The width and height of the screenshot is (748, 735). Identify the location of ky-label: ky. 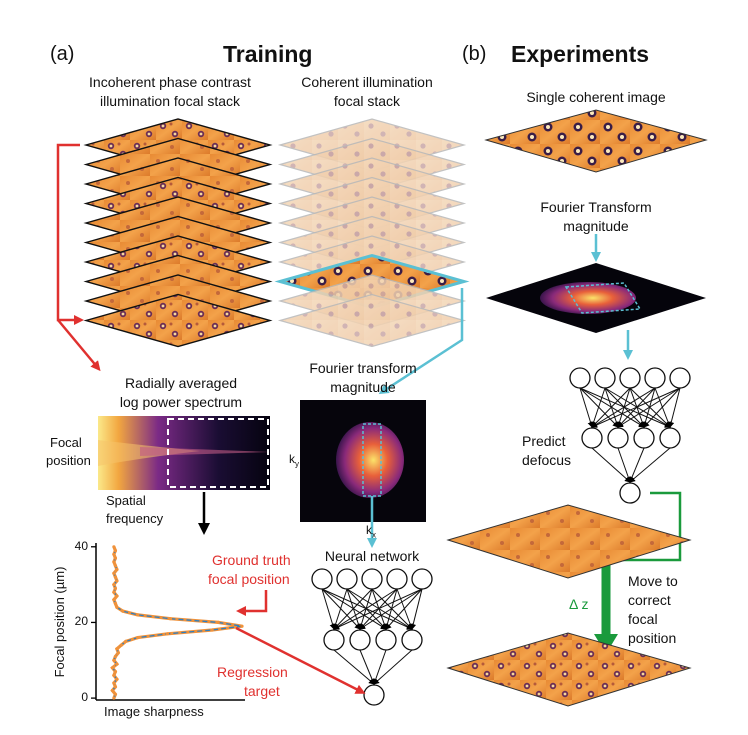
(294, 460).